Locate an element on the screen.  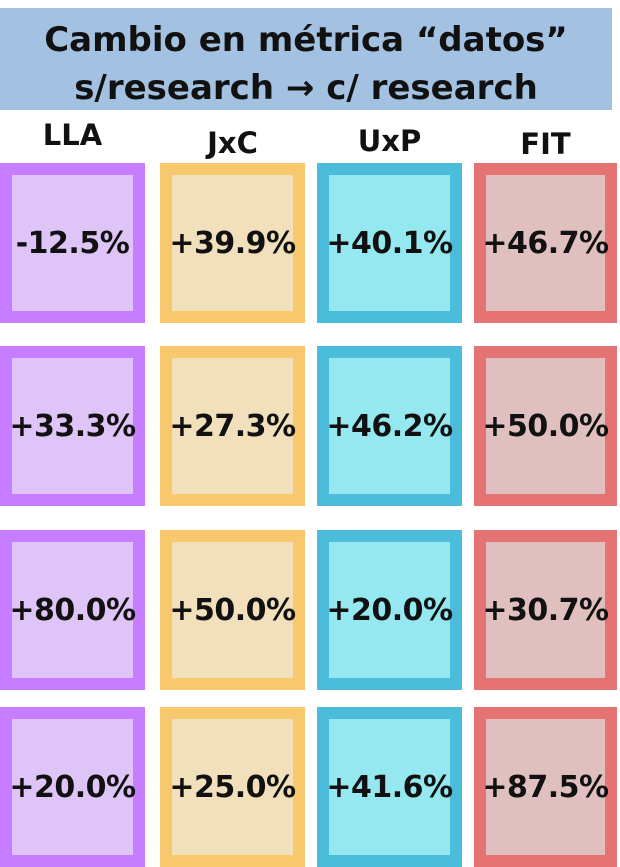
cell-value: +80.0% is located at coordinates (72, 610).